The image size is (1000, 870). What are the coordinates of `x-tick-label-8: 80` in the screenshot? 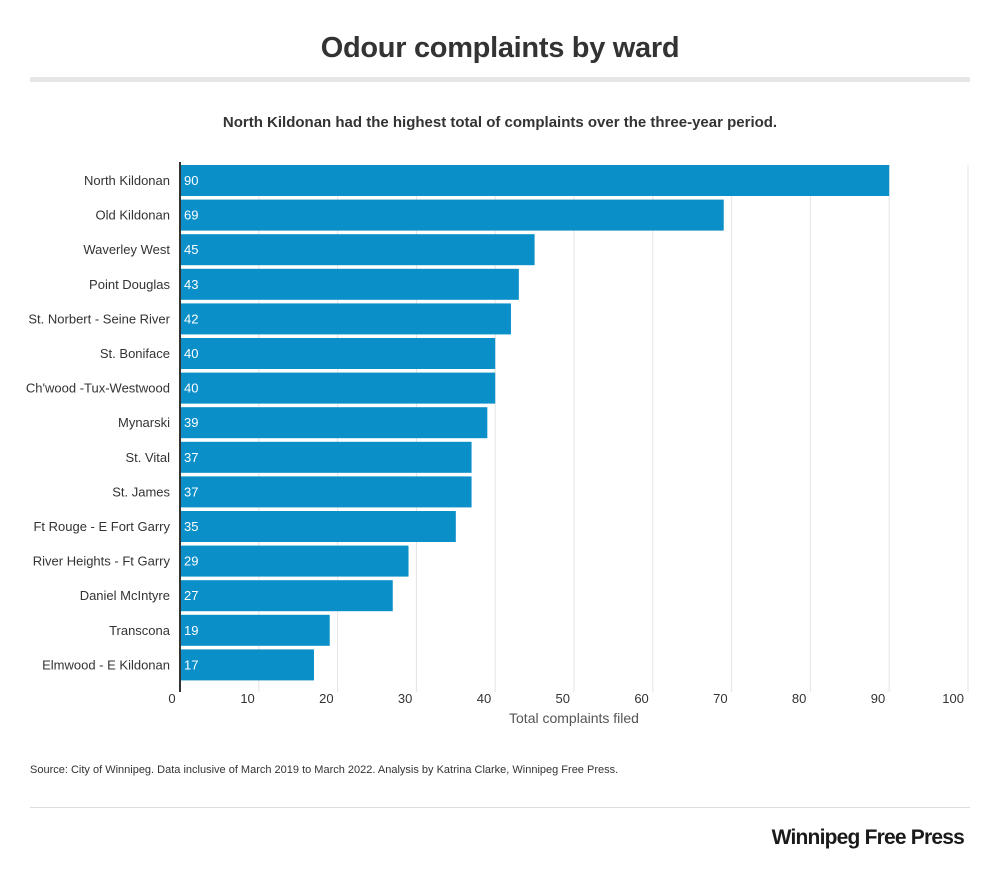 It's located at (799, 698).